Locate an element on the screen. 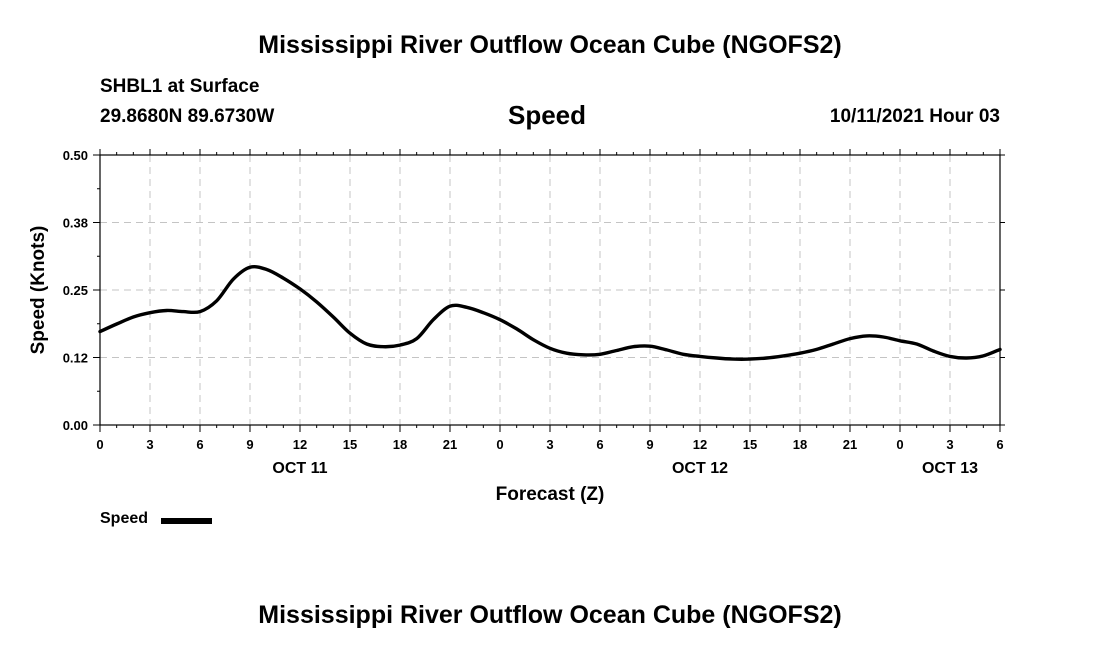  date-label: OCT 12 is located at coordinates (700, 468).